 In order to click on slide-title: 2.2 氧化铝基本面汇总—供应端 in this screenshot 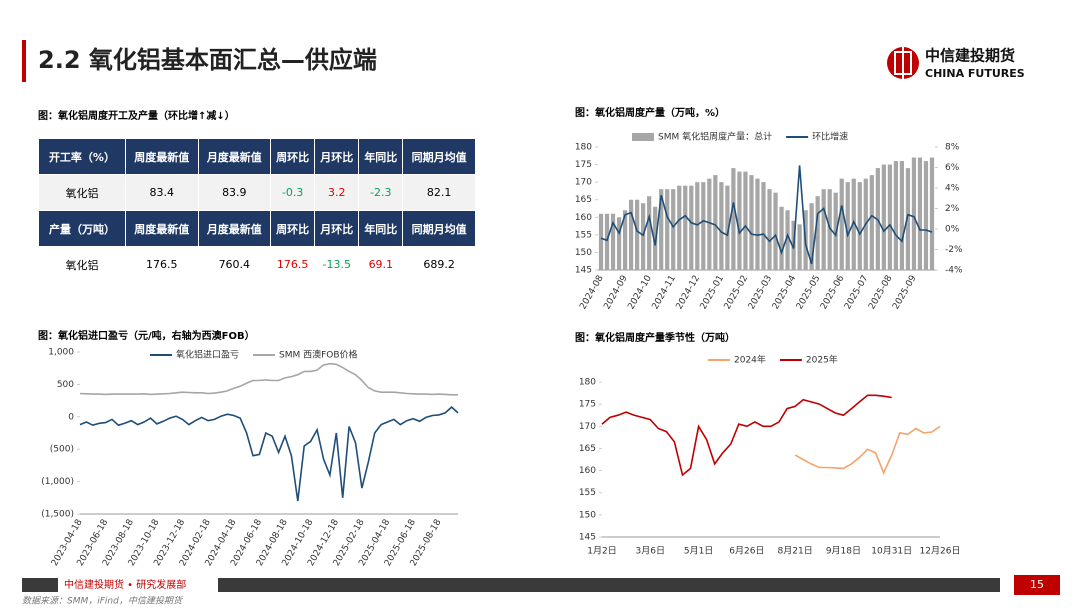, I will do `click(207, 60)`.